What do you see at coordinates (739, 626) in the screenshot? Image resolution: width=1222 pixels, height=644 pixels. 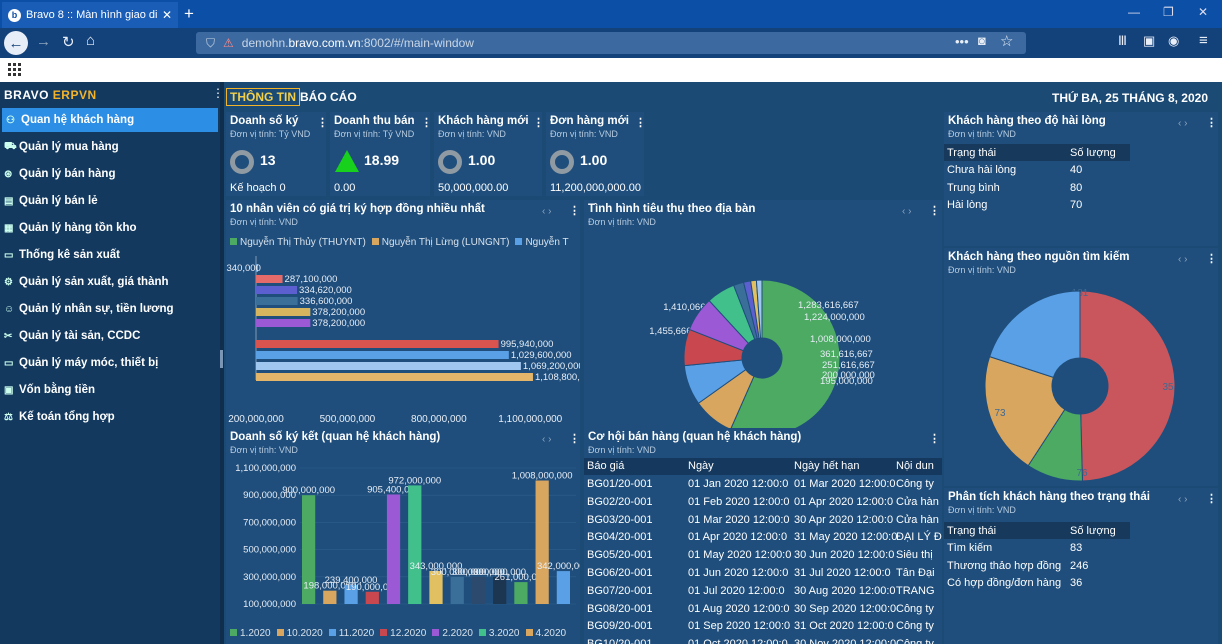 I see `table-cell: 01 Sep 2020 12:00:0` at bounding box center [739, 626].